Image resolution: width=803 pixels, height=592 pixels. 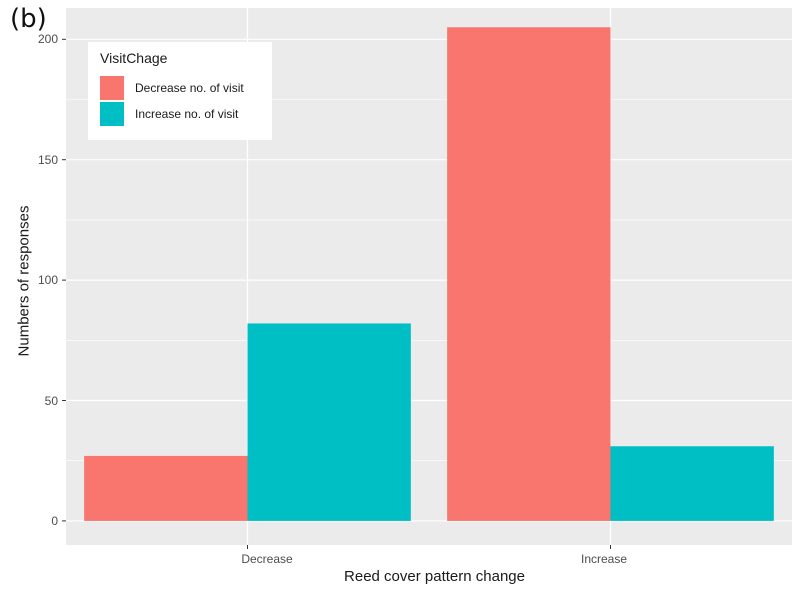 What do you see at coordinates (47, 280) in the screenshot?
I see `y-tick-label: 100` at bounding box center [47, 280].